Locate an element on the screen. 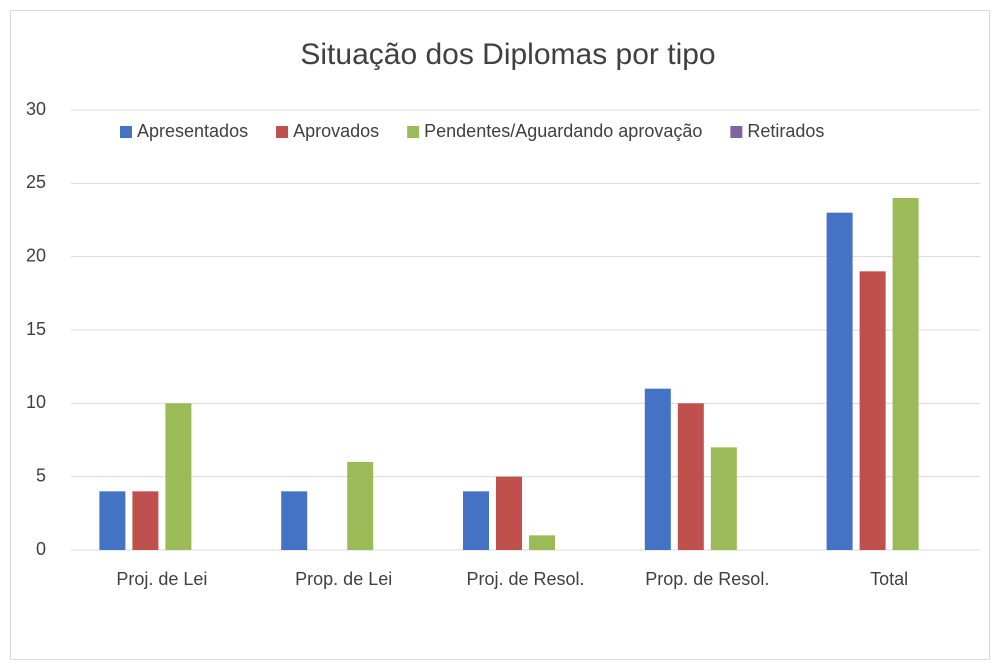 The image size is (998, 668). y-tick-label: 20 is located at coordinates (36, 255).